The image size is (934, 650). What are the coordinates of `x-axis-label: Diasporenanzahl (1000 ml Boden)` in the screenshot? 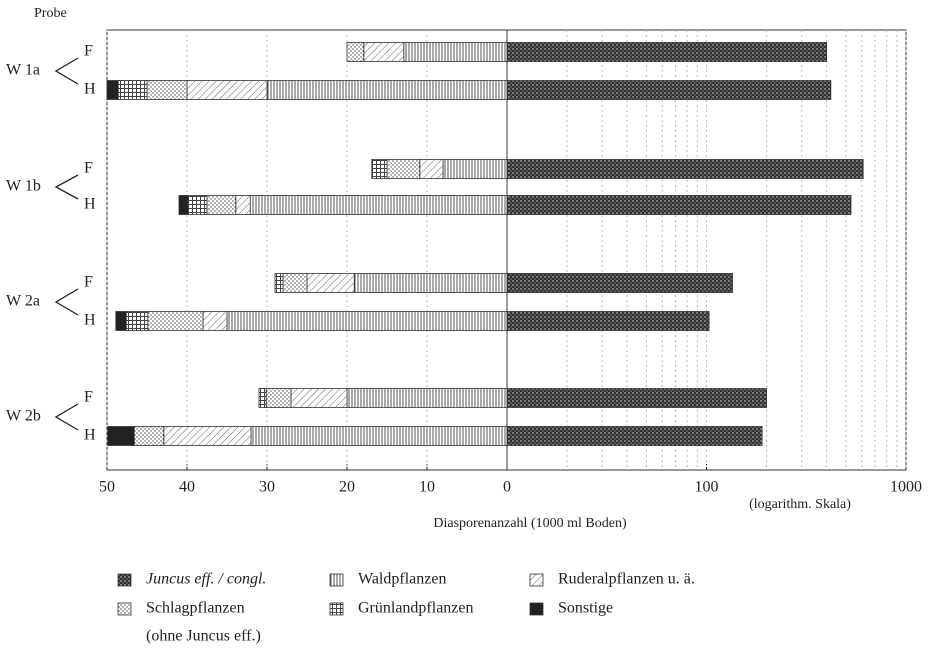 It's located at (530, 523).